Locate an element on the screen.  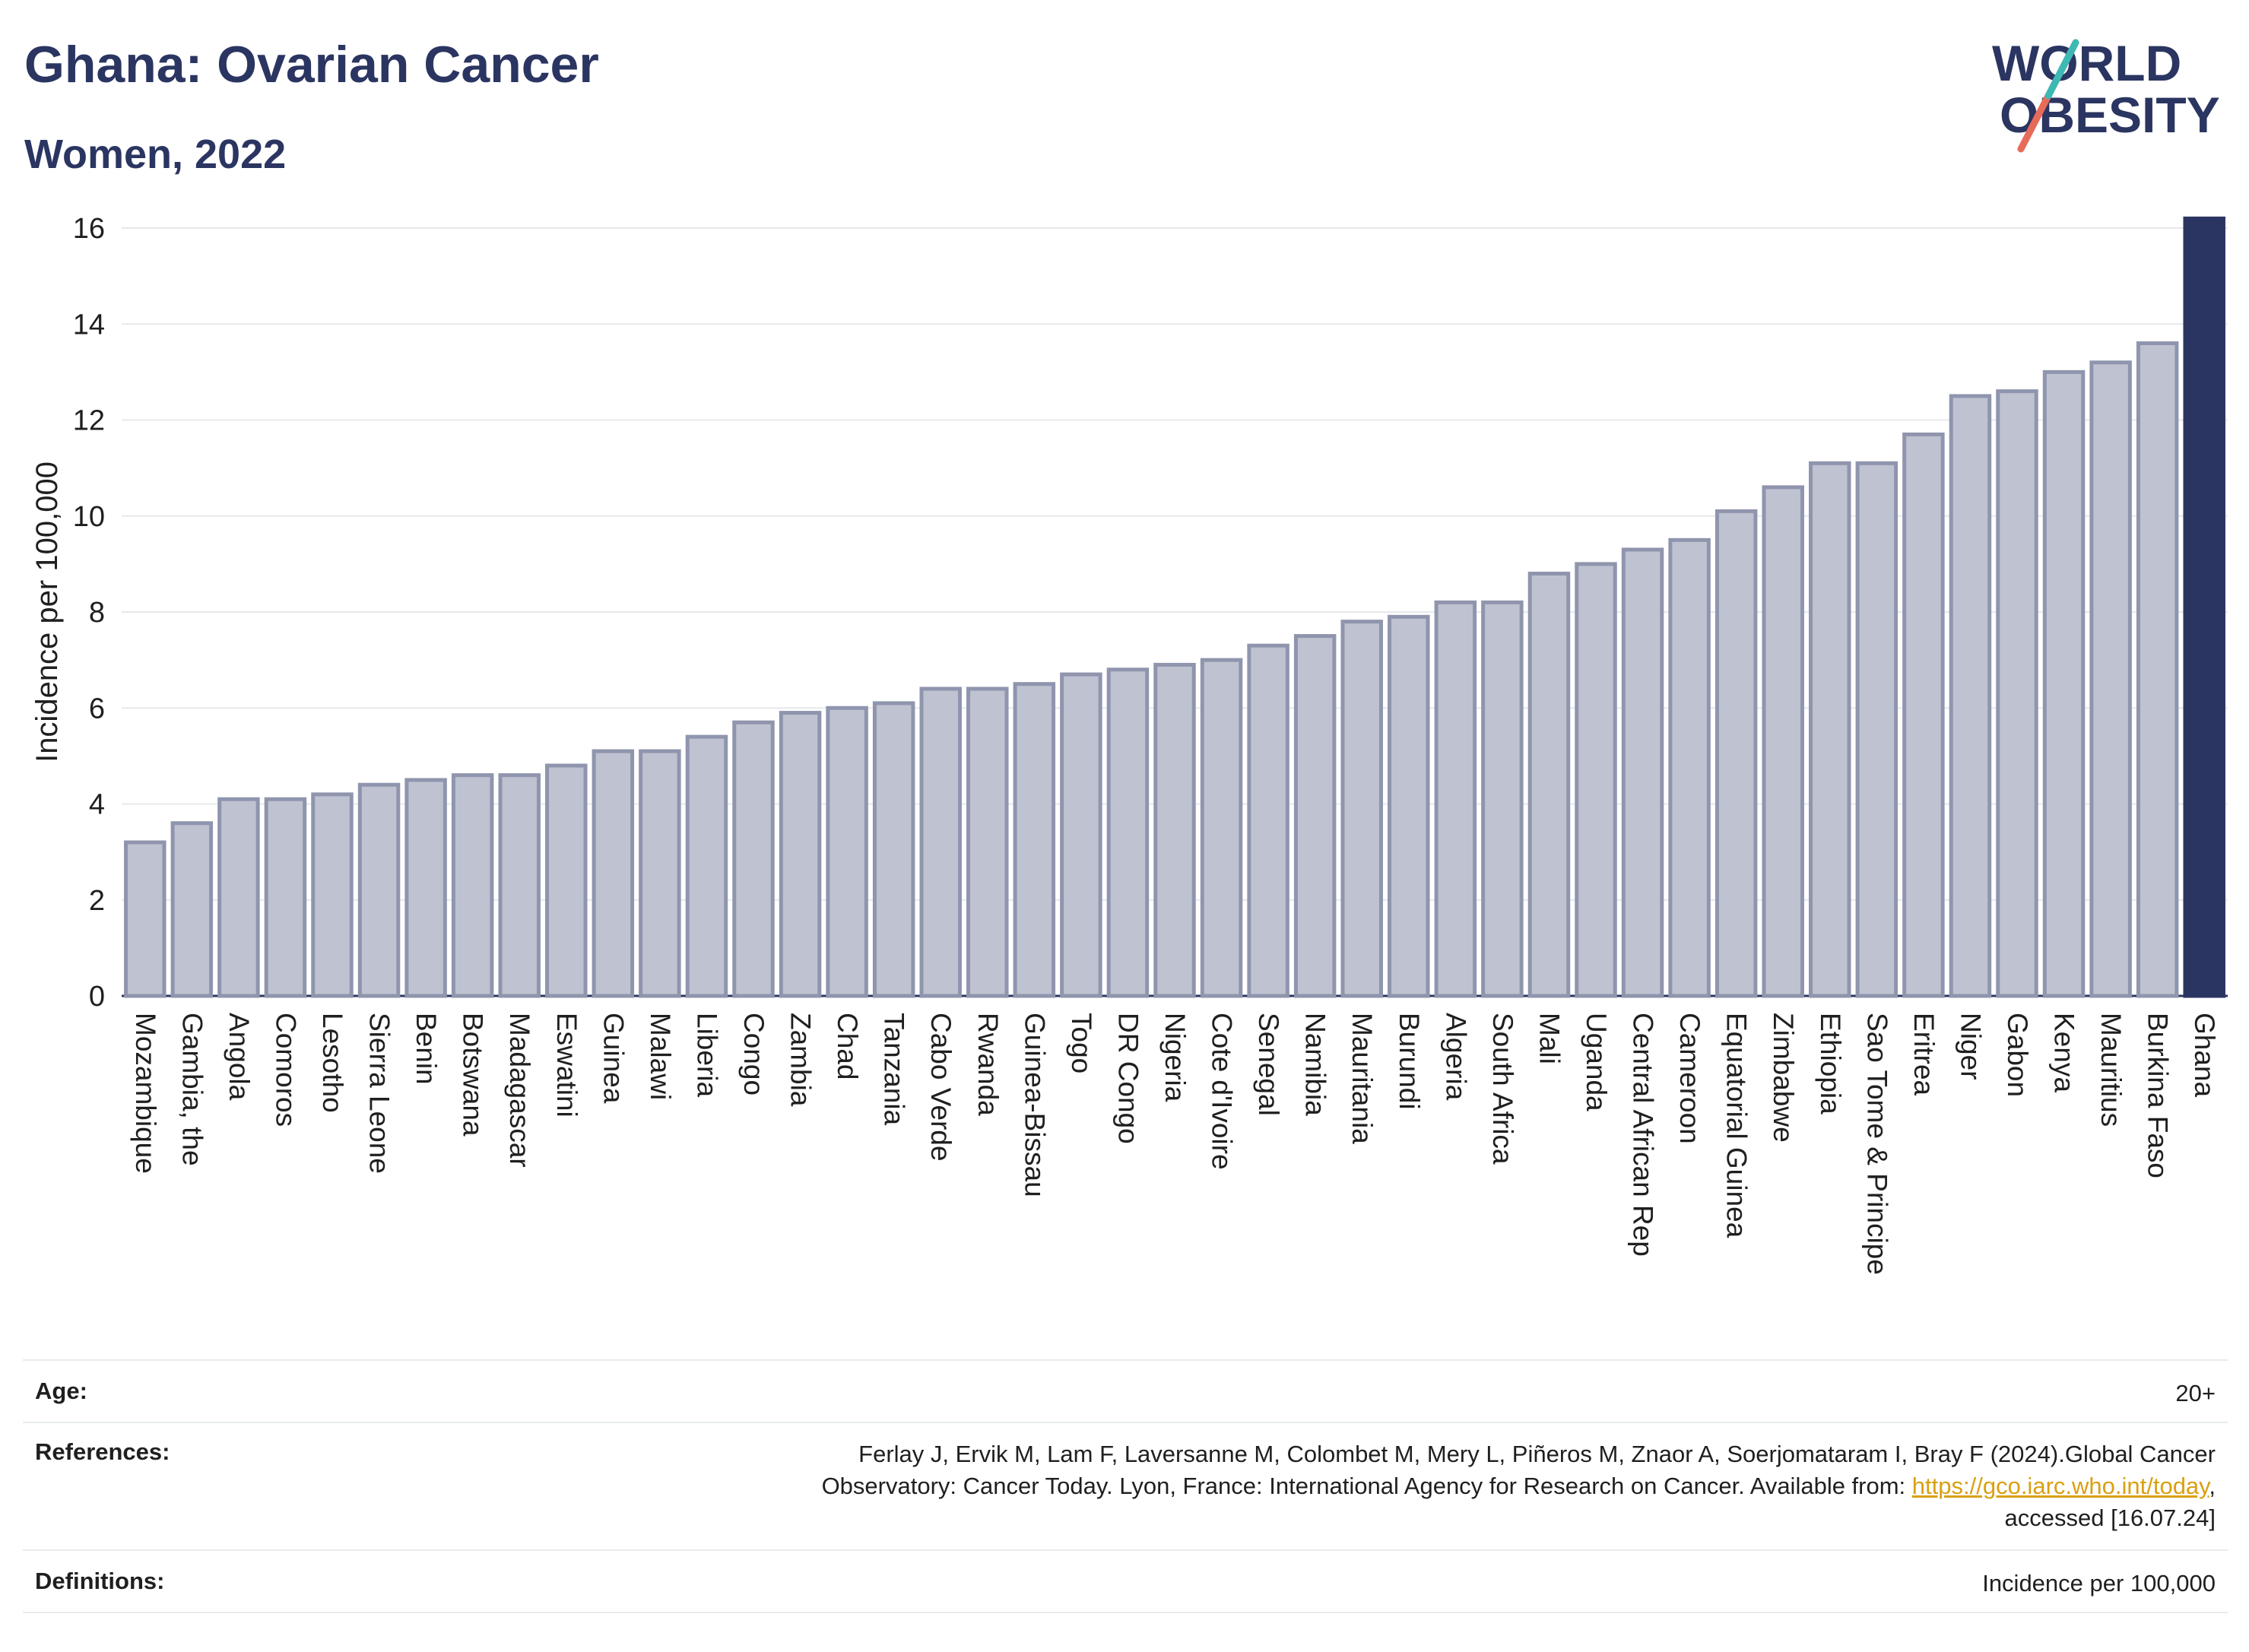
x-tick-label: Gambia, the is located at coordinates (192, 1089).